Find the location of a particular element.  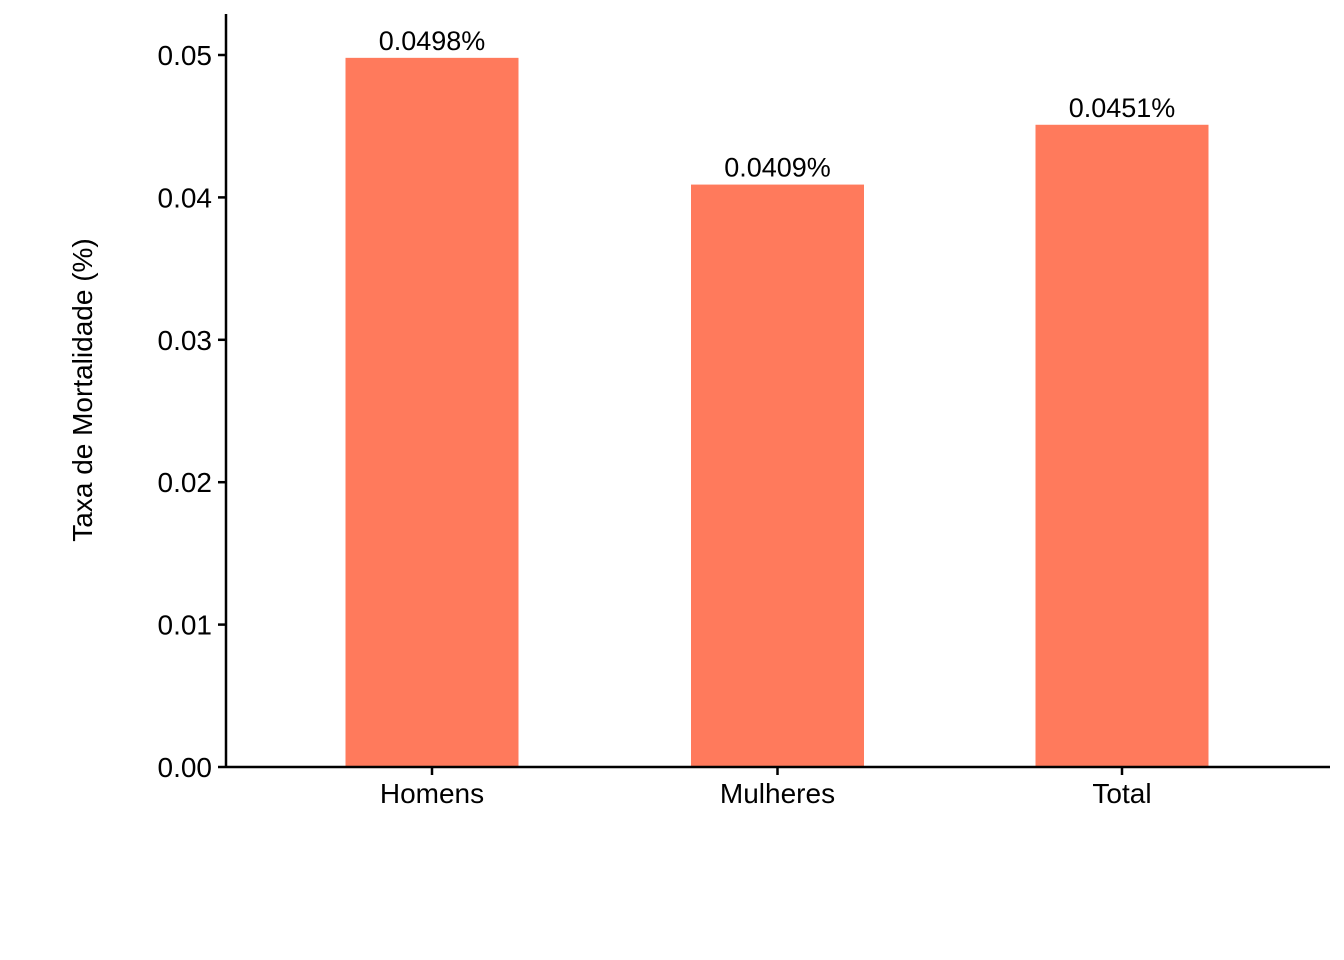

data-label-mulheres: 0.0409% is located at coordinates (777, 168).